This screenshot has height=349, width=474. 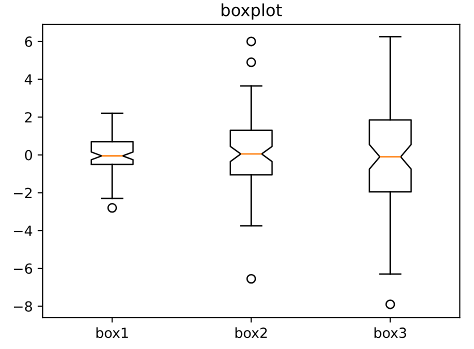 What do you see at coordinates (112, 332) in the screenshot?
I see `x-tick-label: box1` at bounding box center [112, 332].